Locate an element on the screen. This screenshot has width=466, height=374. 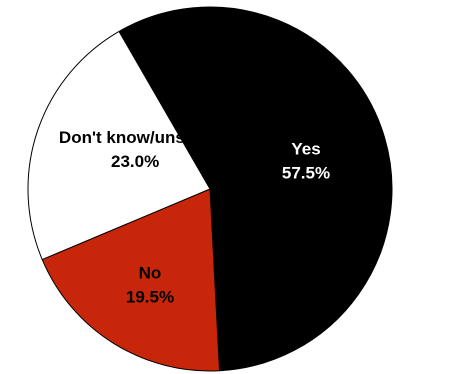
slice-value-no: 19.5% is located at coordinates (150, 297).